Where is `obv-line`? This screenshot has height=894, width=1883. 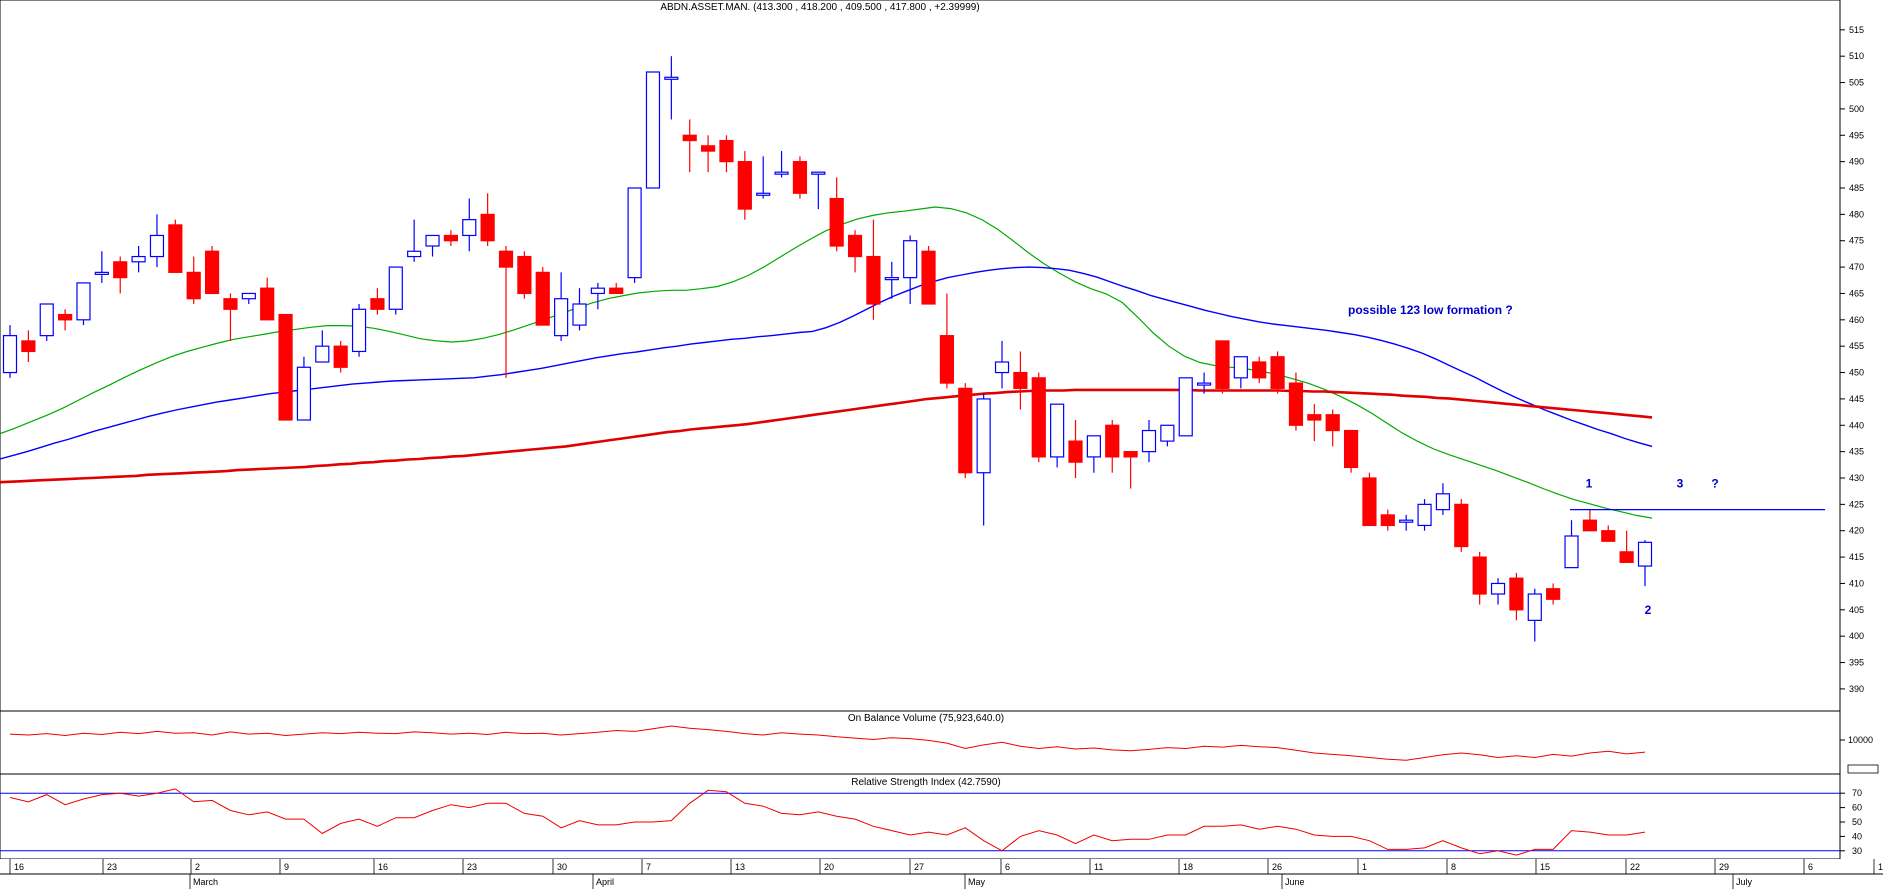
obv-line is located at coordinates (827, 743).